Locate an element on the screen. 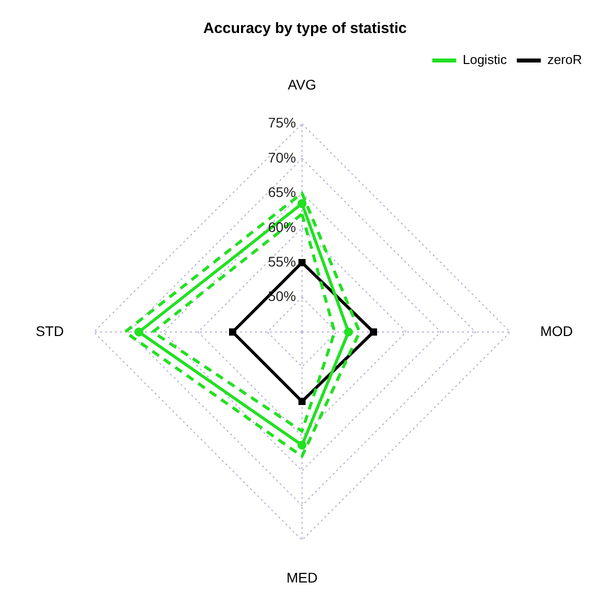  spoke-label: AVG is located at coordinates (302, 84).